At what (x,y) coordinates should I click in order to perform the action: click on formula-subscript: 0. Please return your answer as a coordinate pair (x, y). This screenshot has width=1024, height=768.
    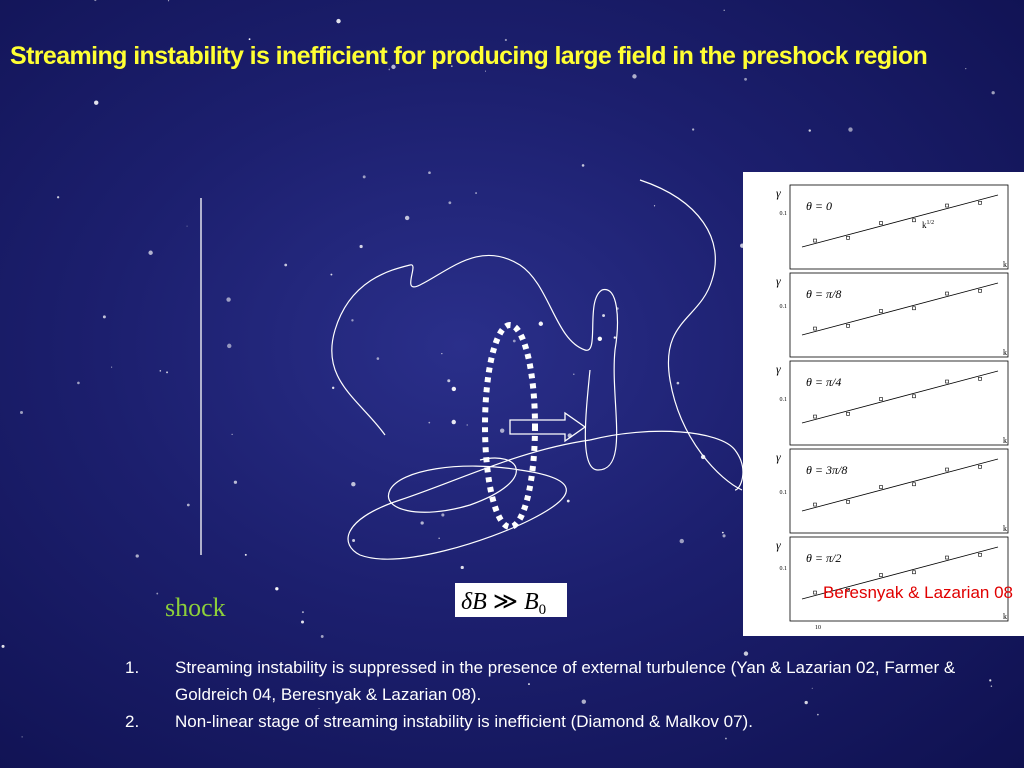
    Looking at the image, I should click on (543, 610).